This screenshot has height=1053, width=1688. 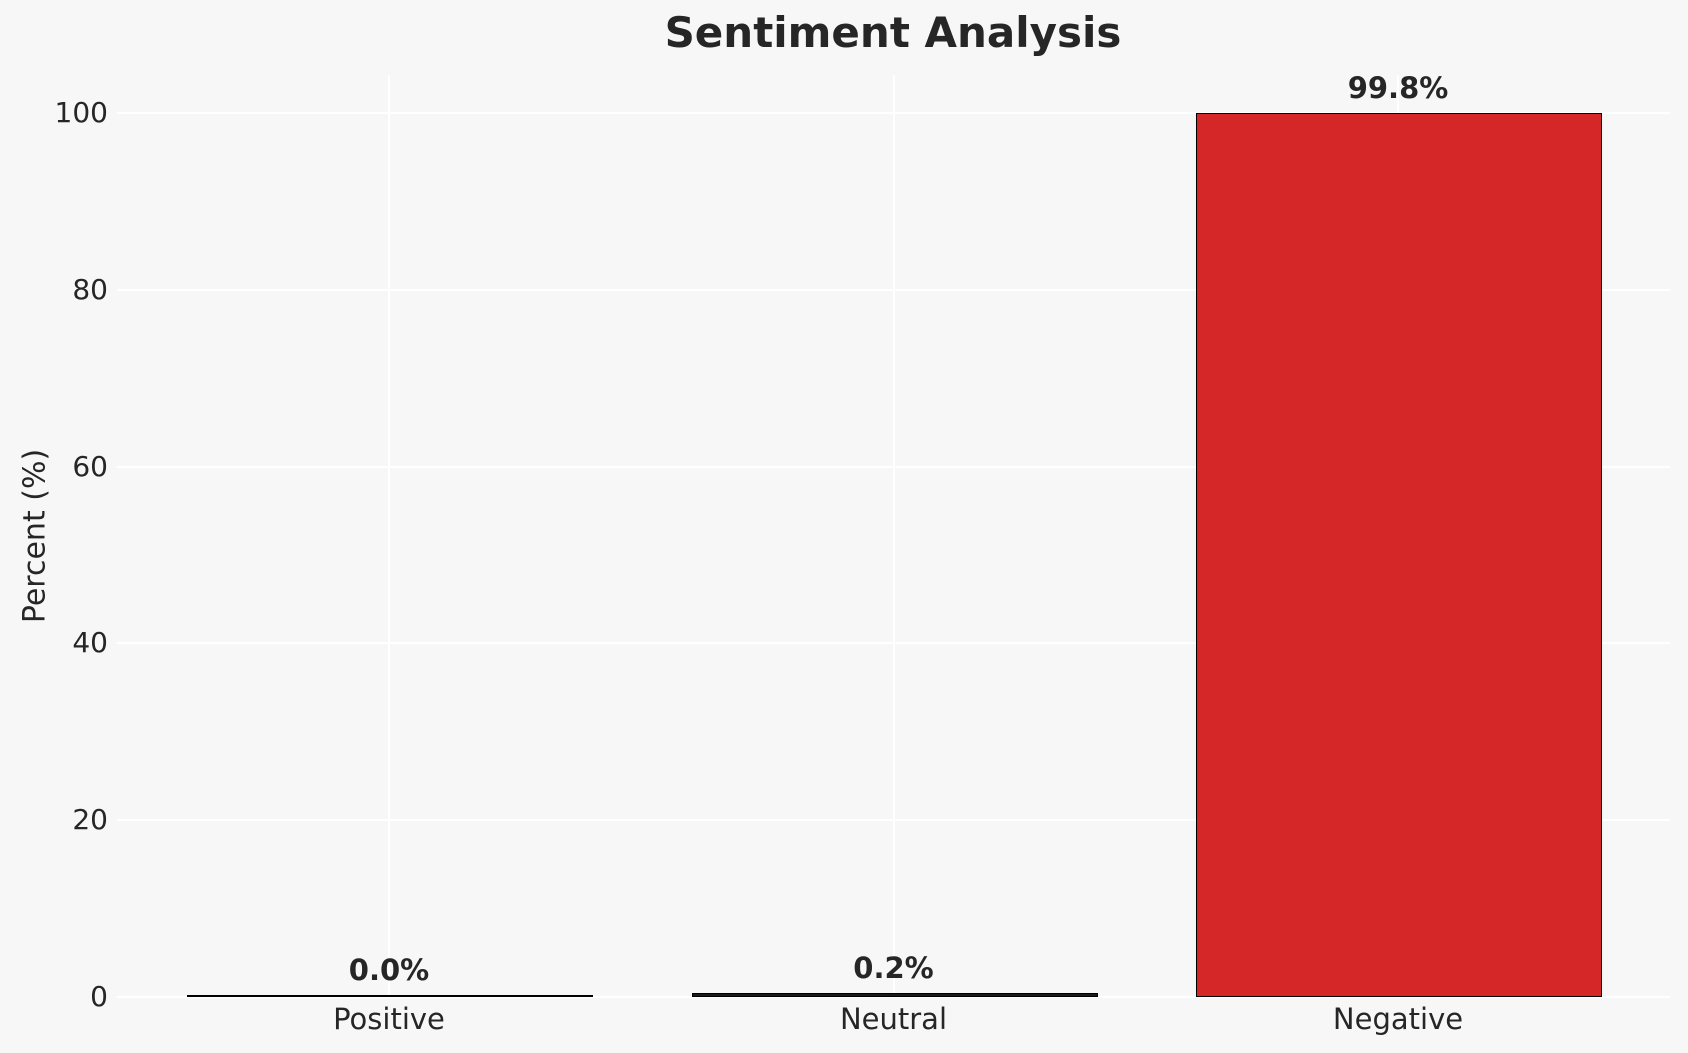 I want to click on bar-positive, so click(x=390, y=996).